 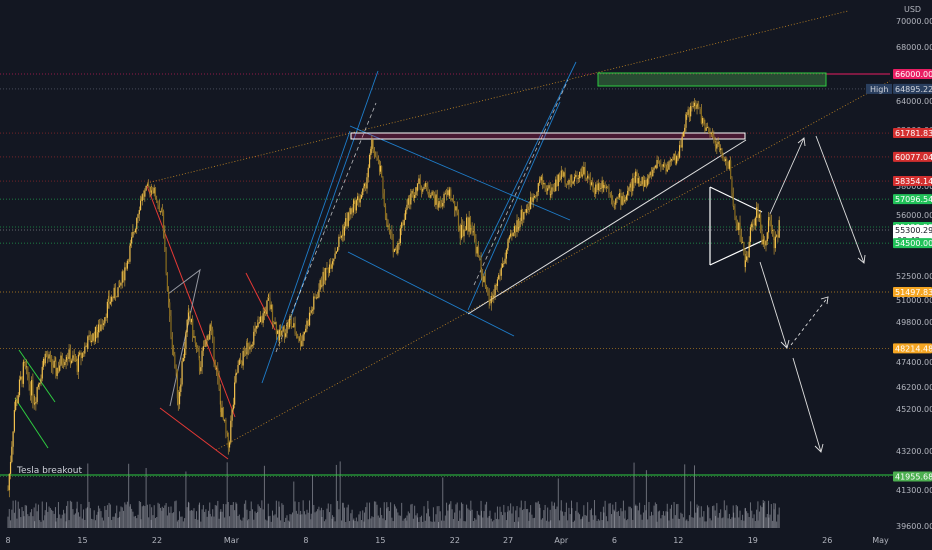 I want to click on pennant-top, so click(x=736, y=199).